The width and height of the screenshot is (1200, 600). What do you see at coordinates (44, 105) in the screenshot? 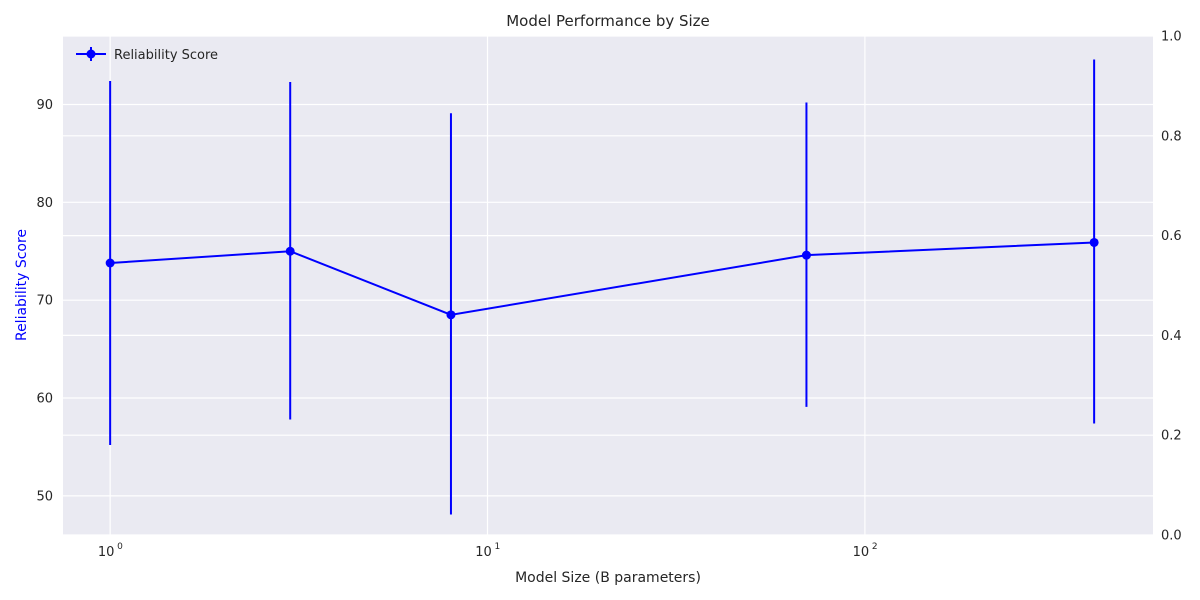
I see `y-tick-label: 90` at bounding box center [44, 105].